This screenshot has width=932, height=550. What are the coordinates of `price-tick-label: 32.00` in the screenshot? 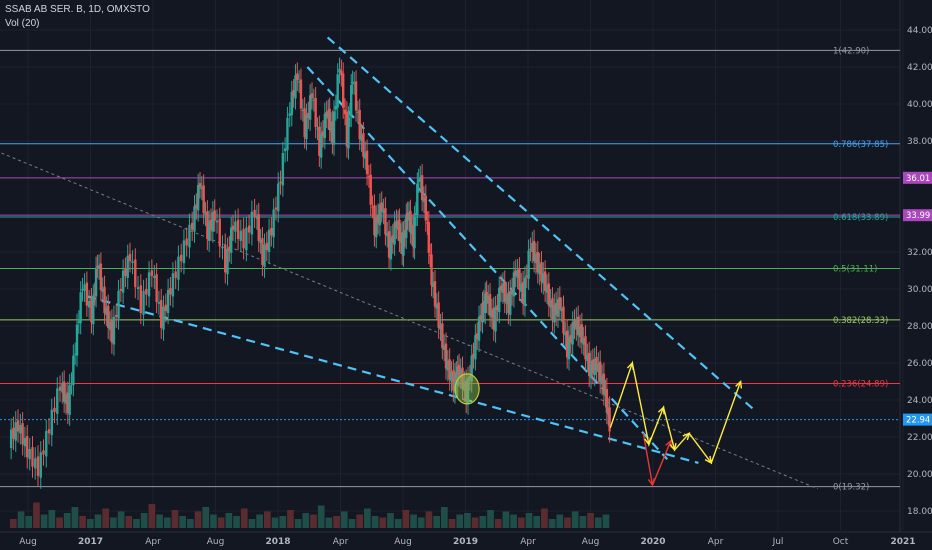 It's located at (919, 253).